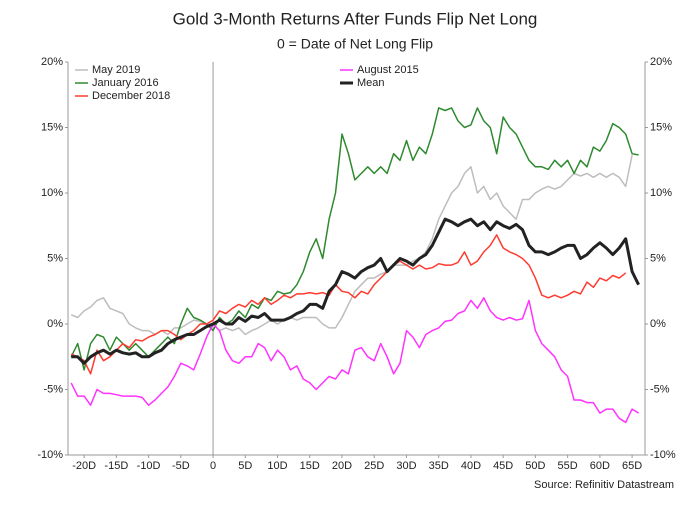  What do you see at coordinates (371, 83) in the screenshot?
I see `legend-label: Mean` at bounding box center [371, 83].